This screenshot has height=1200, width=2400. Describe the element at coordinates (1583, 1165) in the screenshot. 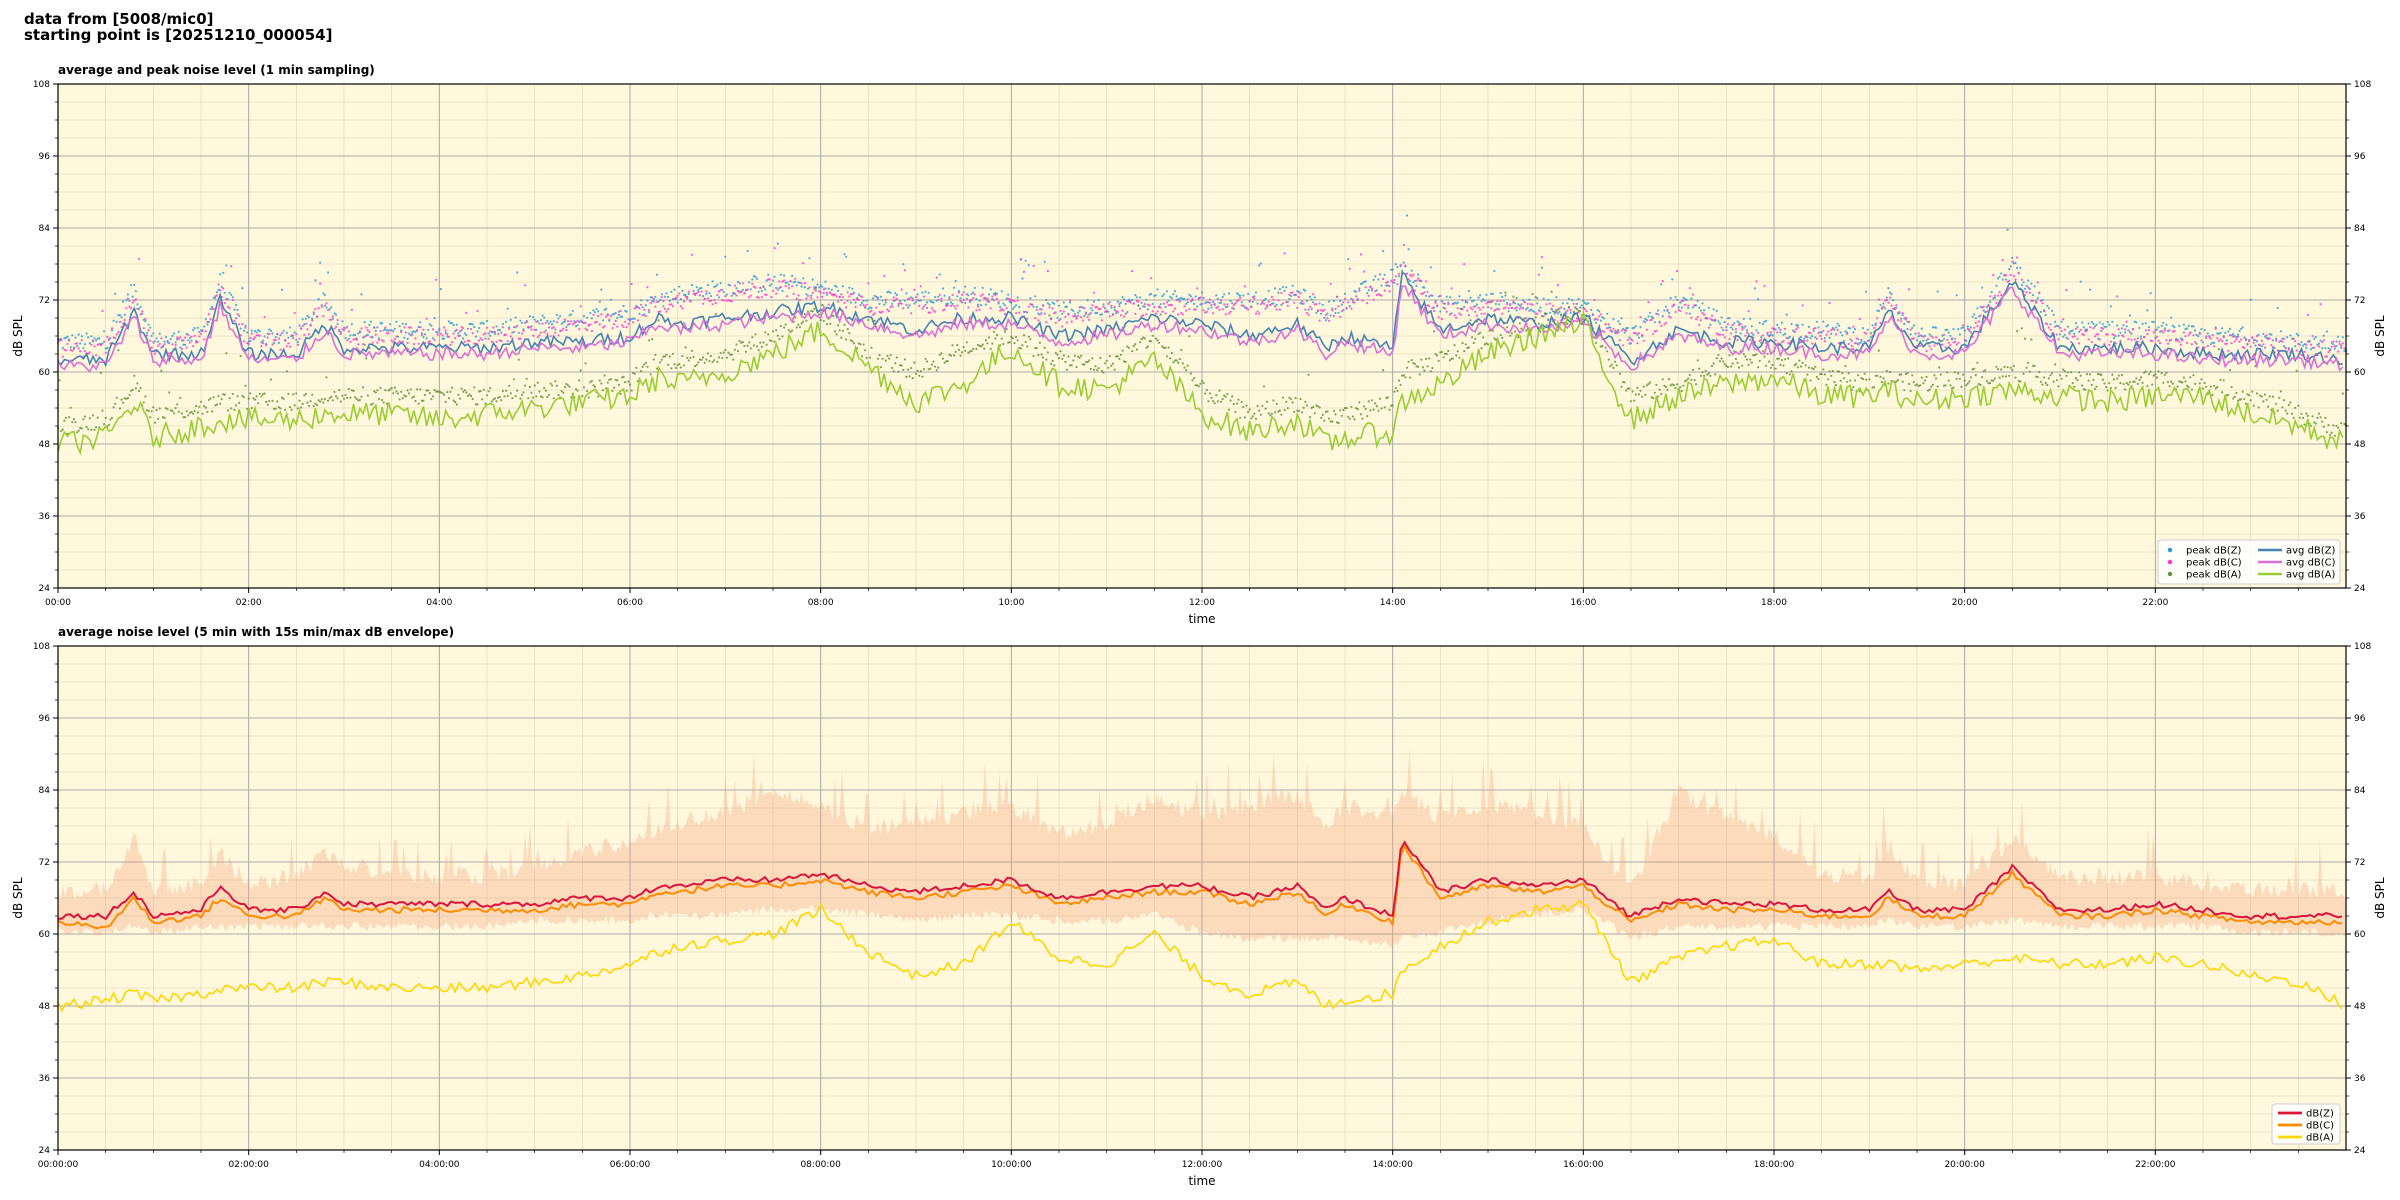

I see `xtick-label: 16:00:00` at that location.